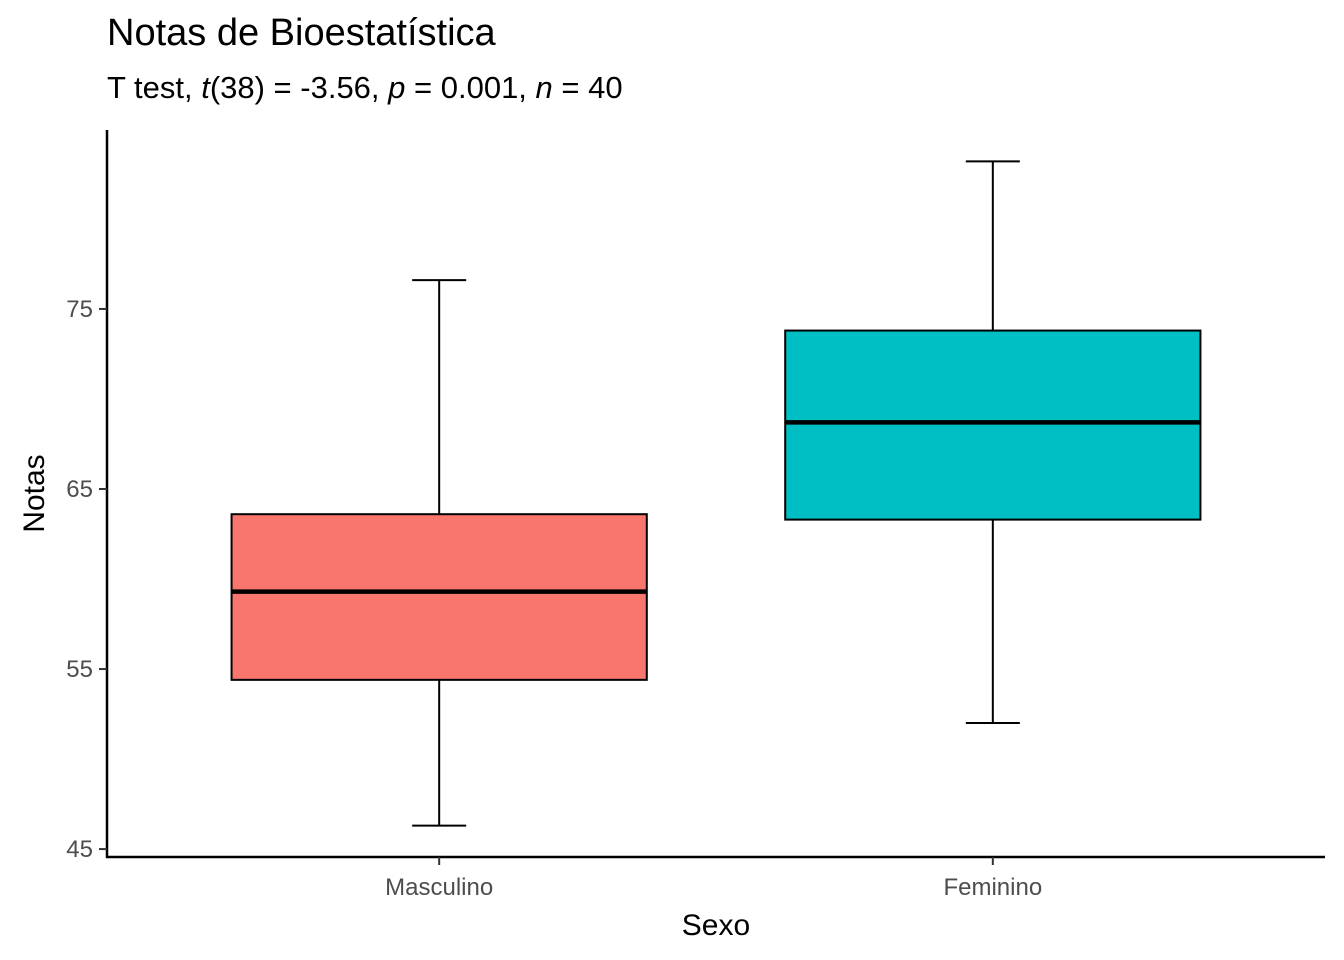 The width and height of the screenshot is (1344, 960). I want to click on y-tick-label: 65, so click(79, 489).